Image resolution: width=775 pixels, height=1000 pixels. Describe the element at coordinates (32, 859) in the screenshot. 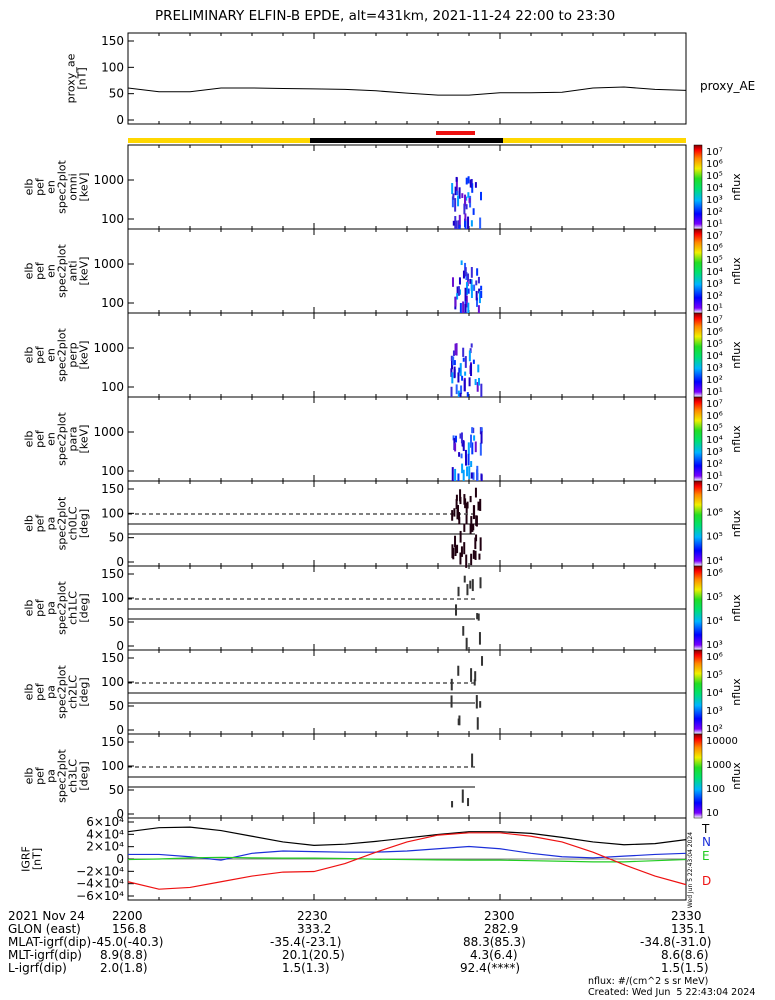

I see `ylabel-igrf: IGRF[nT]` at that location.